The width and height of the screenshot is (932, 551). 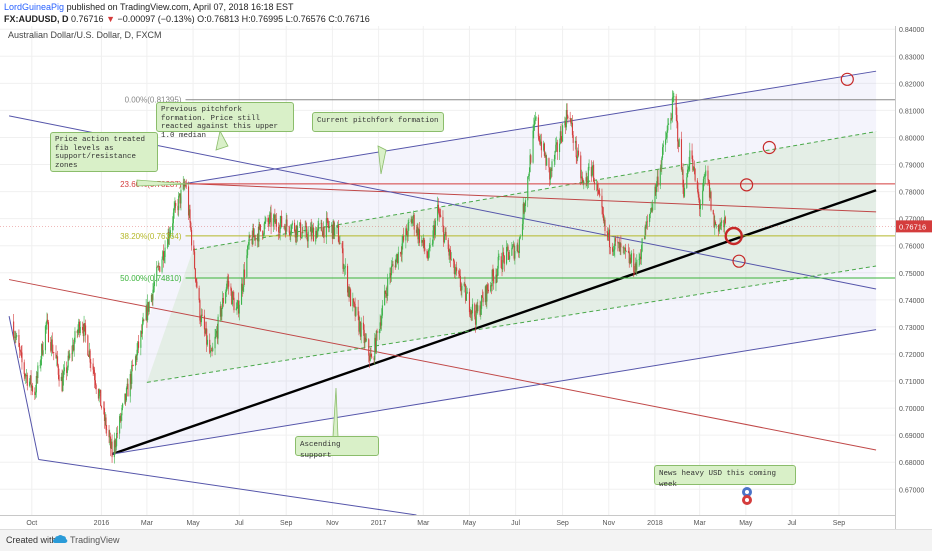 I want to click on news-flag-icon, so click(x=747, y=496).